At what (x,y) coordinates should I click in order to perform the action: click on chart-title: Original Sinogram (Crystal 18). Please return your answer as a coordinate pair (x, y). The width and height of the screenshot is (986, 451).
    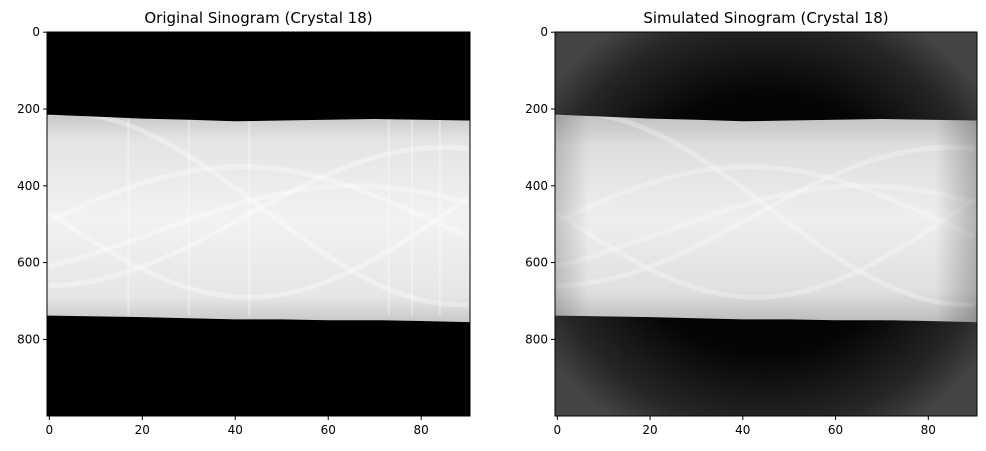
    Looking at the image, I should click on (258, 18).